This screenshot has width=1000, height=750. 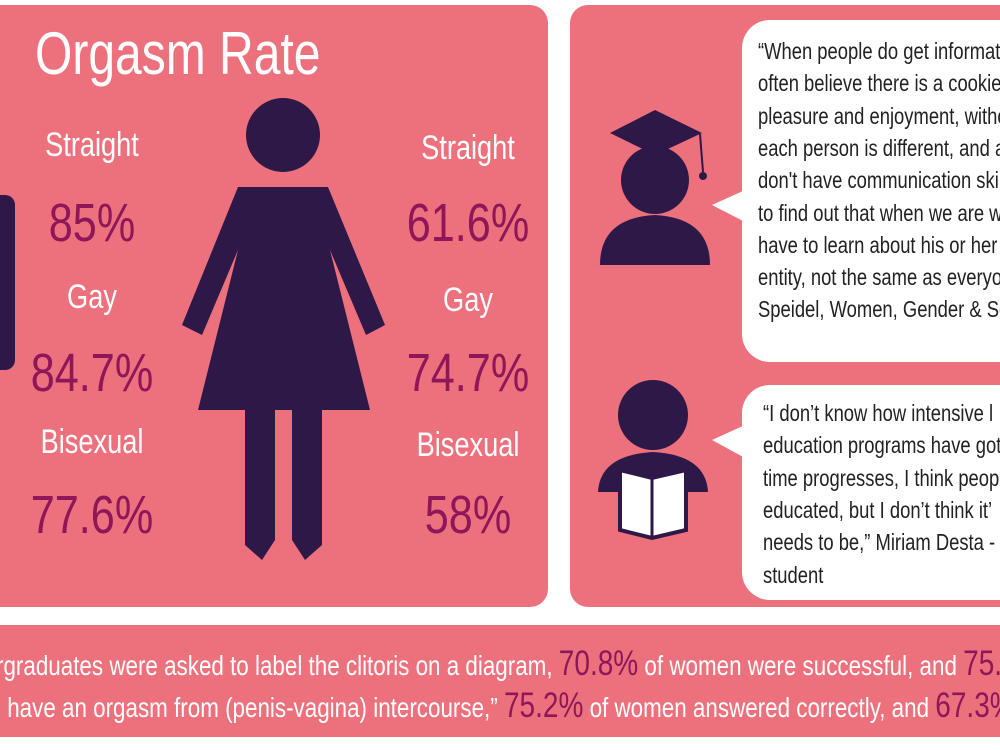 I want to click on quote-line: to find out that when we are w, so click(x=879, y=212).